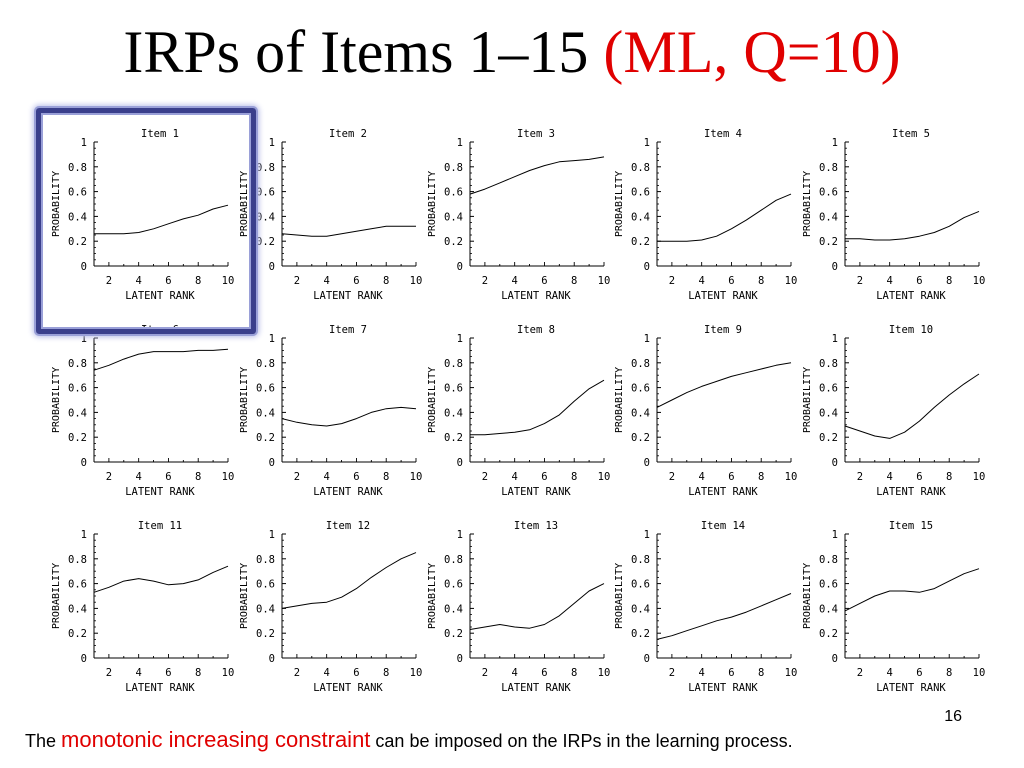  What do you see at coordinates (77, 168) in the screenshot?
I see `item-1-y-tick-label: 0.8` at bounding box center [77, 168].